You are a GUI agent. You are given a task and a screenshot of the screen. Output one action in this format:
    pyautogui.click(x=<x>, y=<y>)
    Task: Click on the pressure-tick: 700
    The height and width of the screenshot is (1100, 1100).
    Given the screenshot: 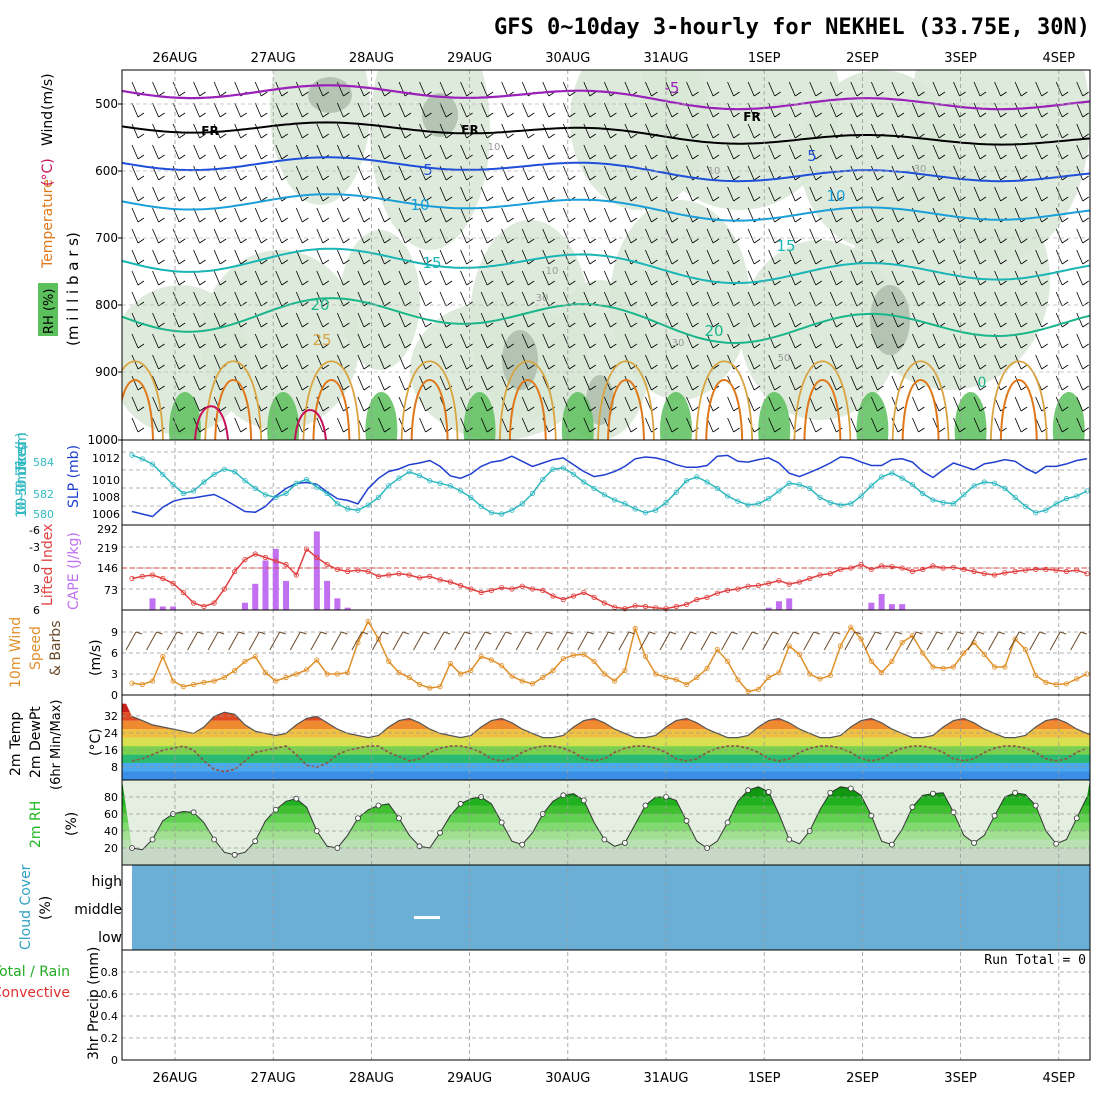 What is the action you would take?
    pyautogui.click(x=106, y=238)
    